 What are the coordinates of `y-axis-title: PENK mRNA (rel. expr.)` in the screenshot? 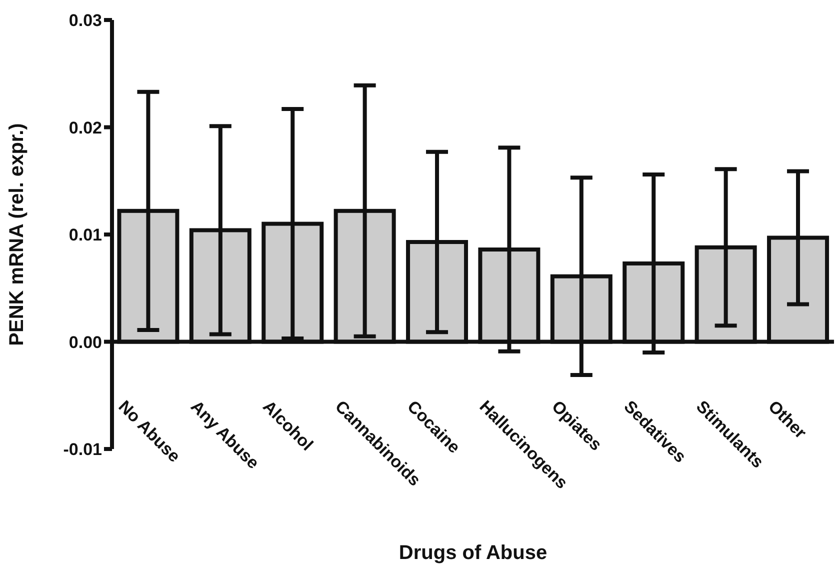 It's located at (17, 234).